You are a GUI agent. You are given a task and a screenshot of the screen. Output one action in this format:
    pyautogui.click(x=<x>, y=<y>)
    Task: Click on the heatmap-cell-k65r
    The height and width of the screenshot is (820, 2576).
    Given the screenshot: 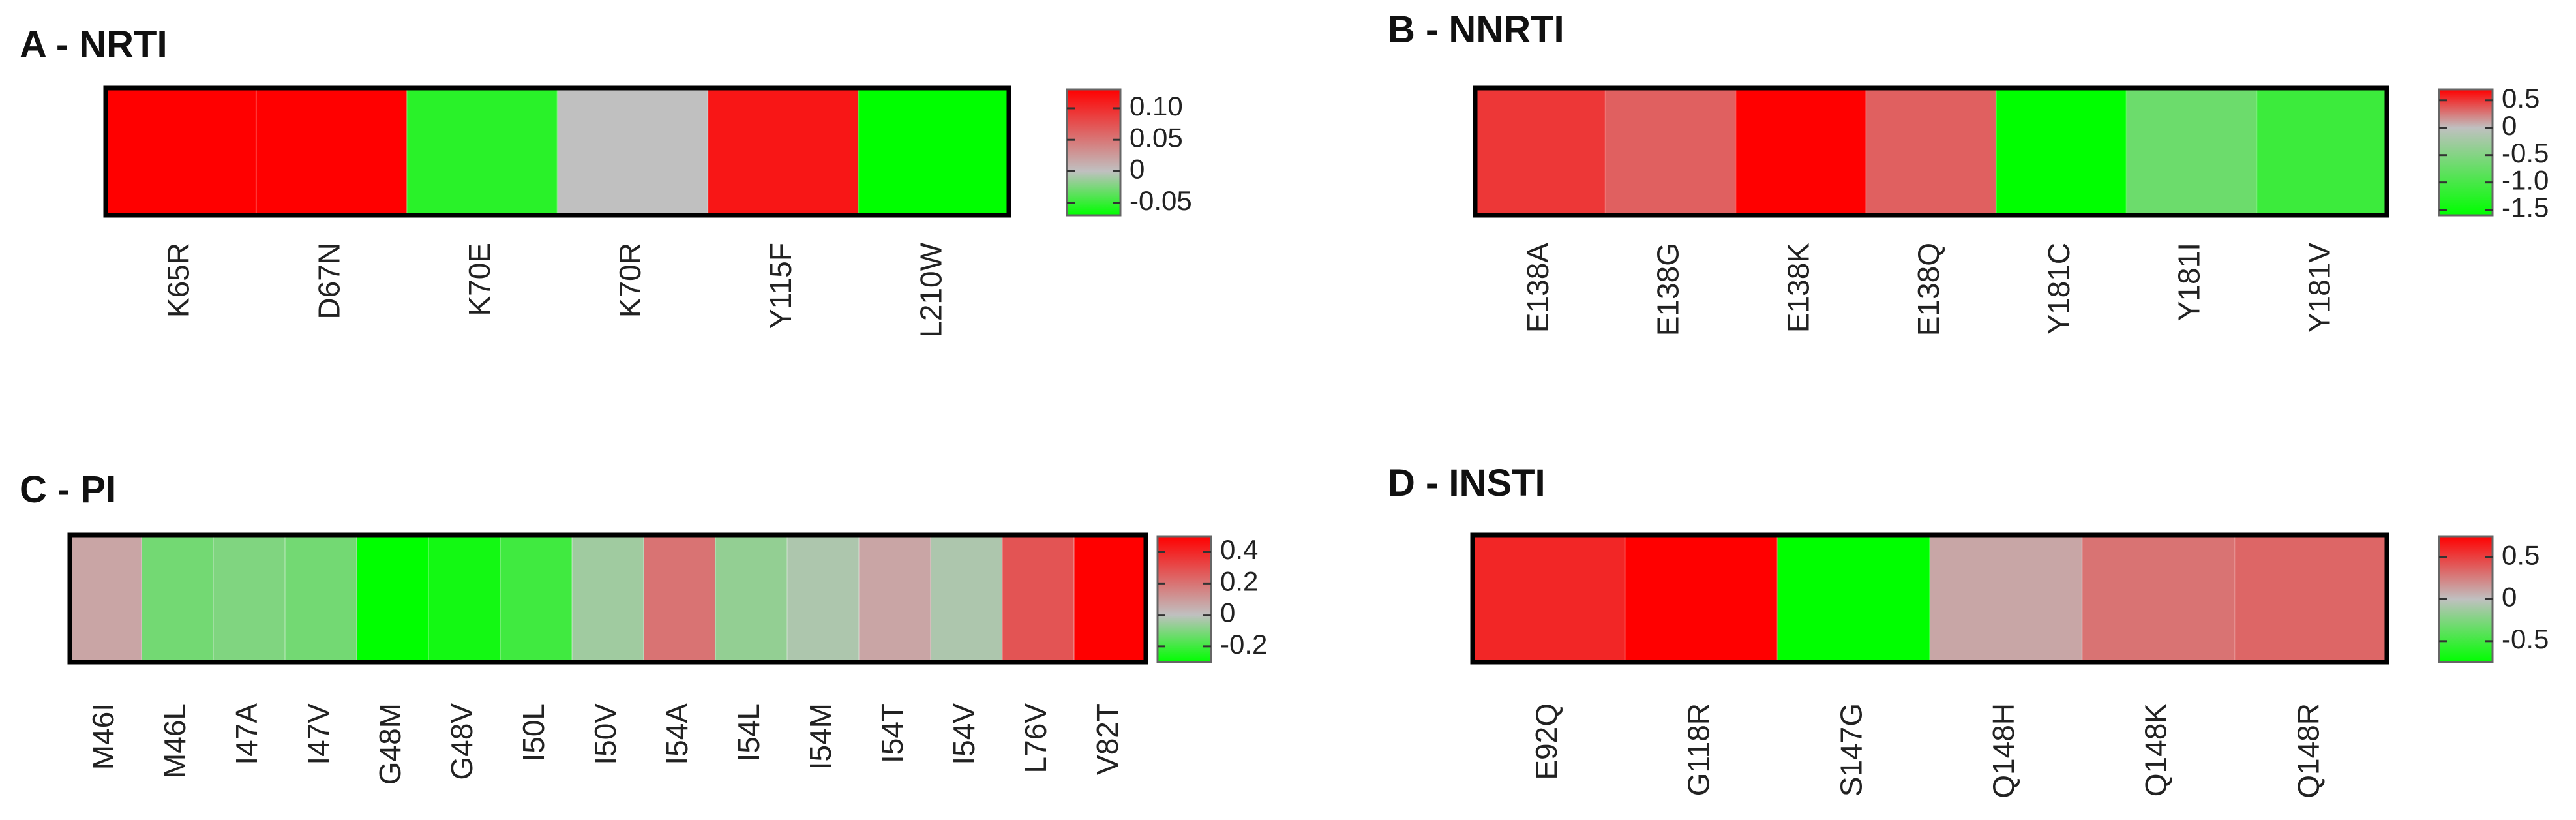 What is the action you would take?
    pyautogui.click(x=181, y=151)
    